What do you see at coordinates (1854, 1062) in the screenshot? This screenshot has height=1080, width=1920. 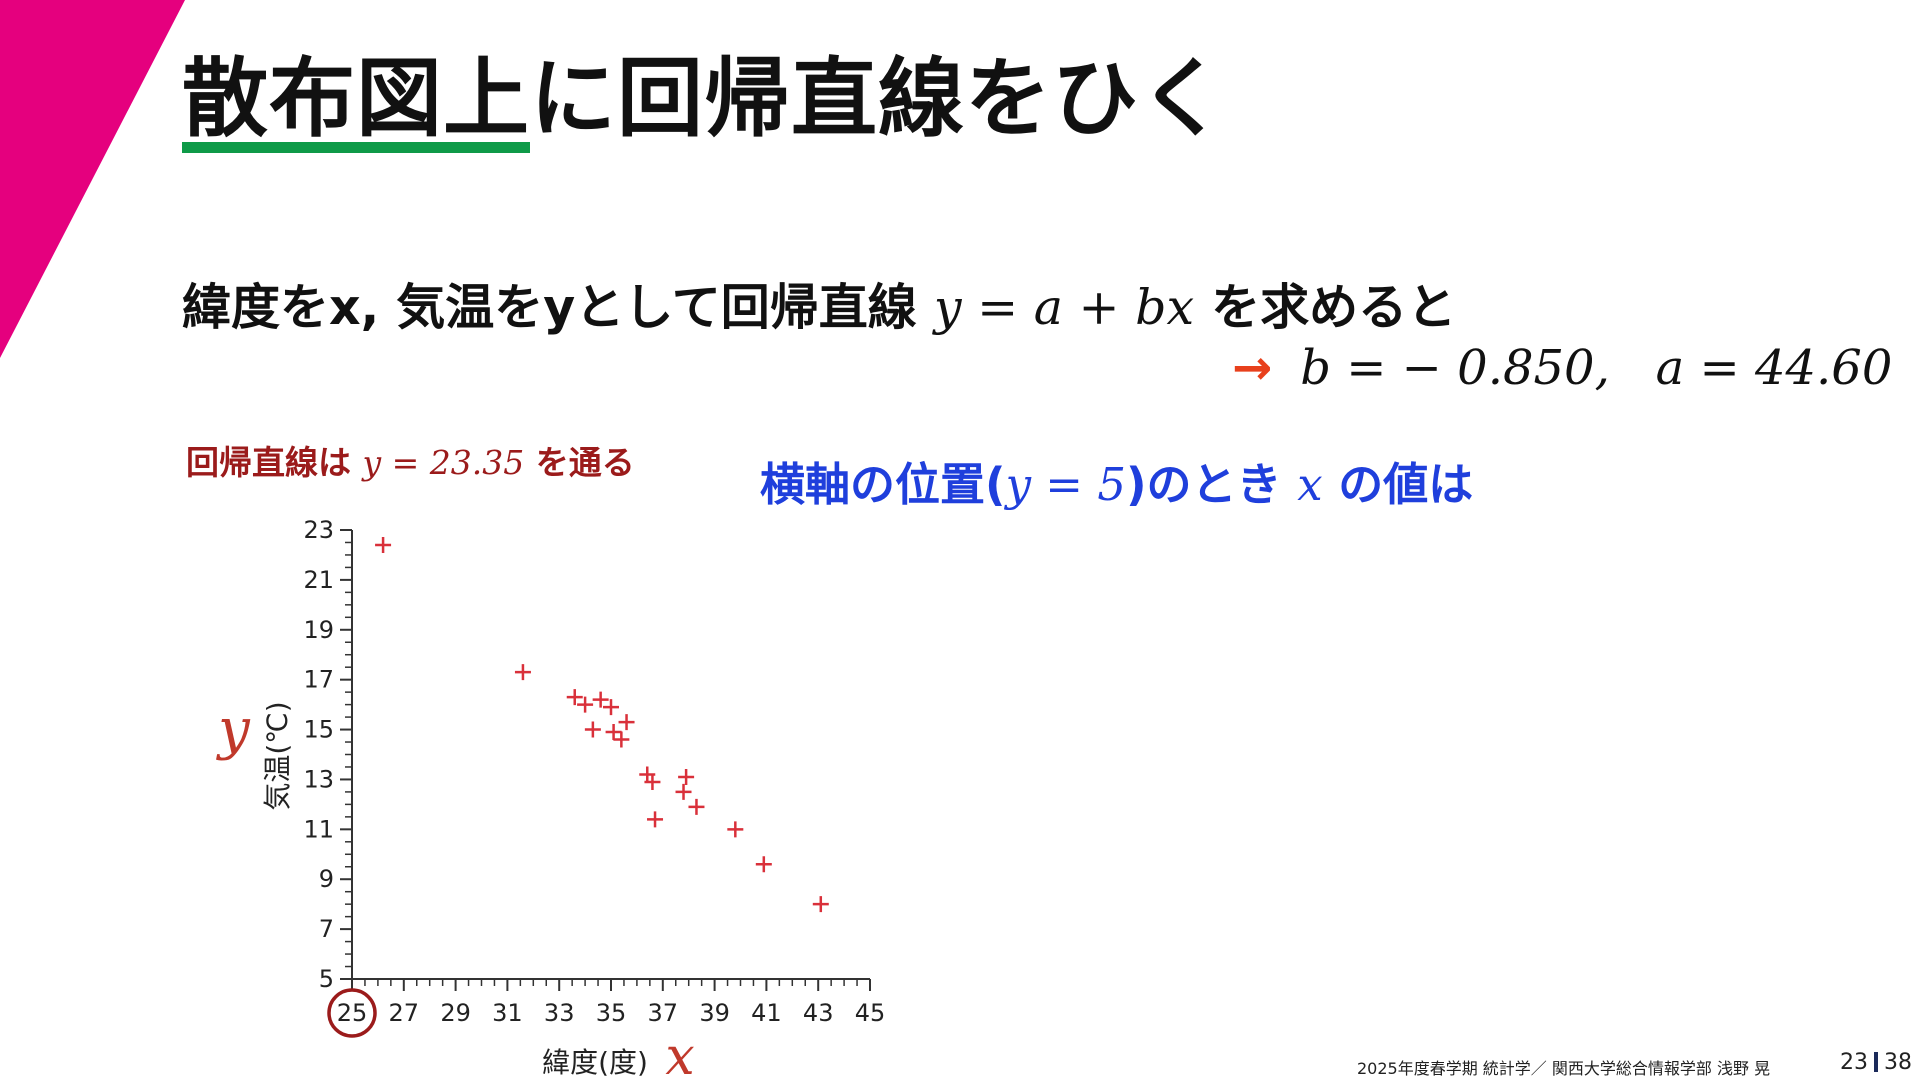 I see `page-current: 23` at bounding box center [1854, 1062].